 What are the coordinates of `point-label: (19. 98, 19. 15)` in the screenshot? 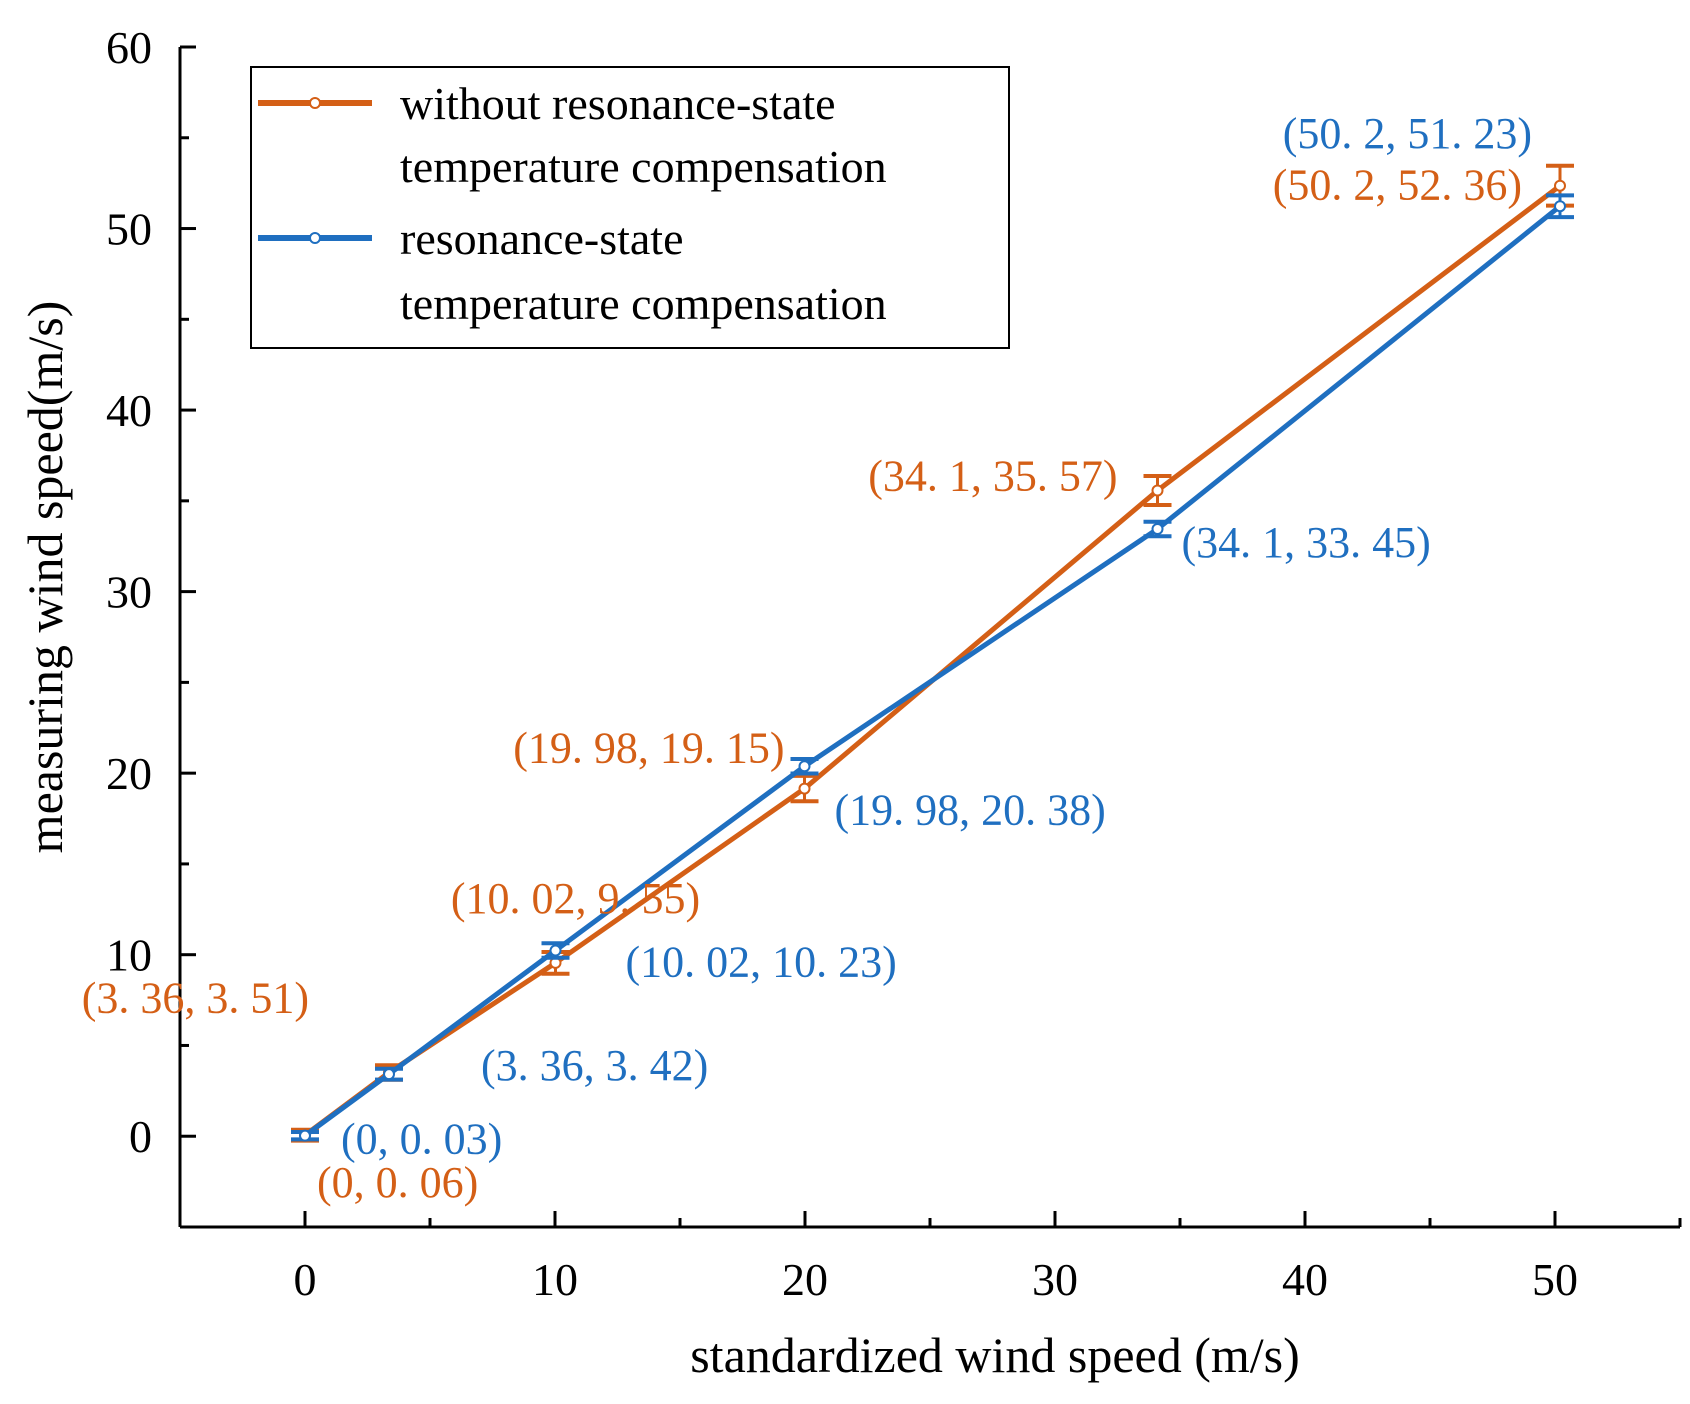 It's located at (648, 748).